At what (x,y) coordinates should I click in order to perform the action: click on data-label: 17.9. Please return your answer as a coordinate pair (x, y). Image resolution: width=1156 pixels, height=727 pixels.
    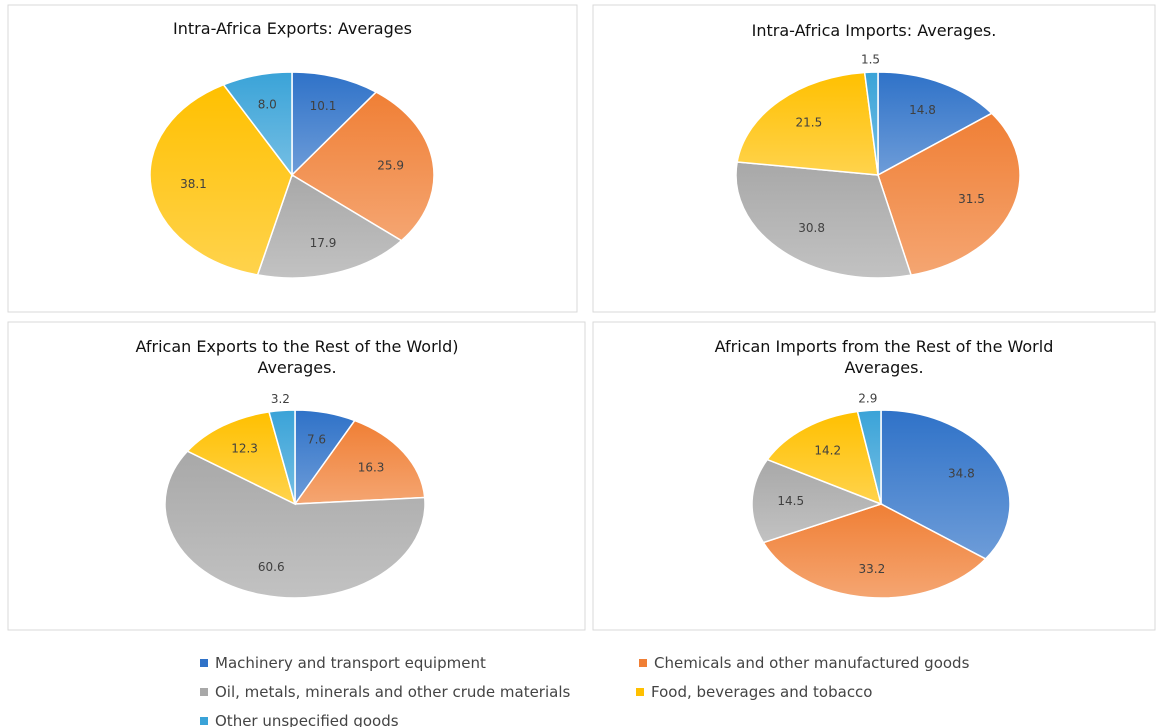
    Looking at the image, I should click on (323, 243).